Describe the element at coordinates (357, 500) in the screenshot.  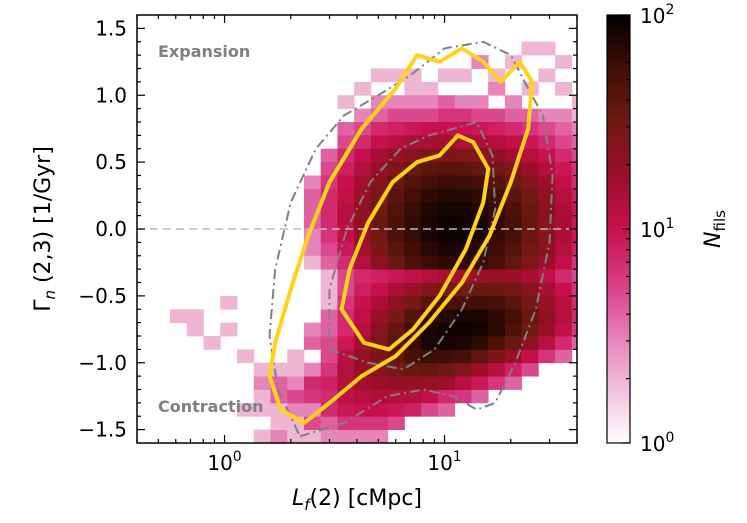
I see `x-axis-label: Lf(2) [cMpc]` at that location.